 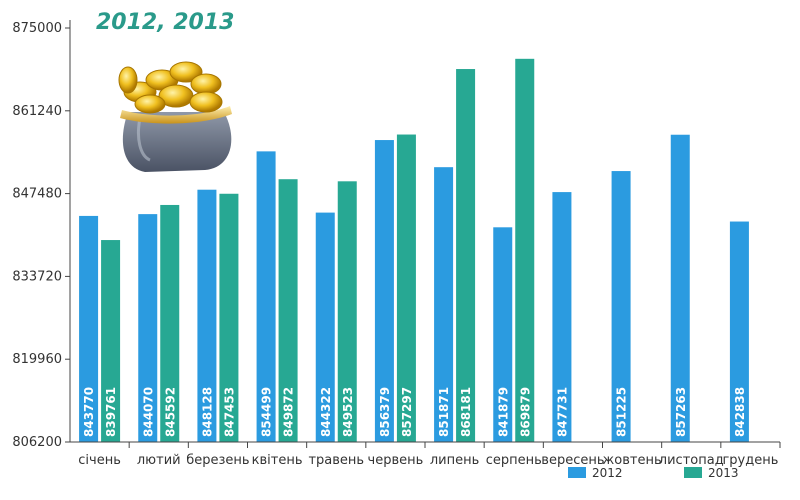 I want to click on y-tick-label: 819960, so click(x=37, y=359).